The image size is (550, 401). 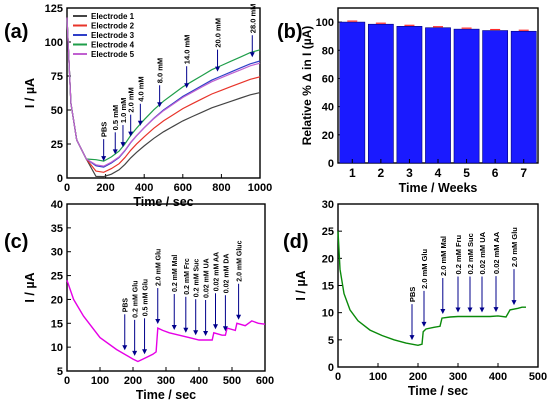 What do you see at coordinates (409, 173) in the screenshot?
I see `x-tick-label: 3` at bounding box center [409, 173].